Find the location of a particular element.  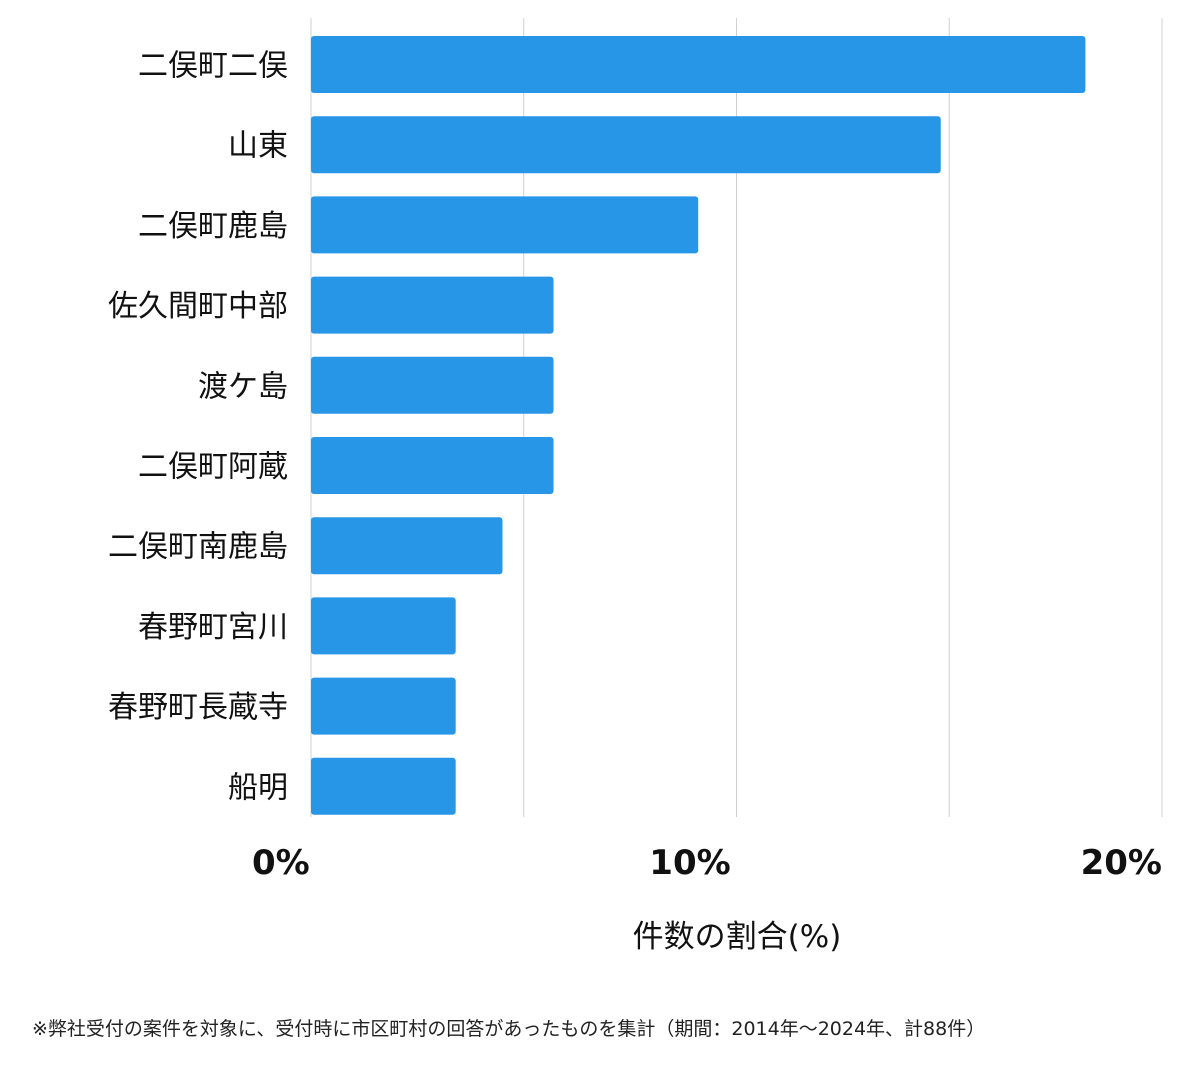

category-label: 佐久間町中部 is located at coordinates (198, 306).